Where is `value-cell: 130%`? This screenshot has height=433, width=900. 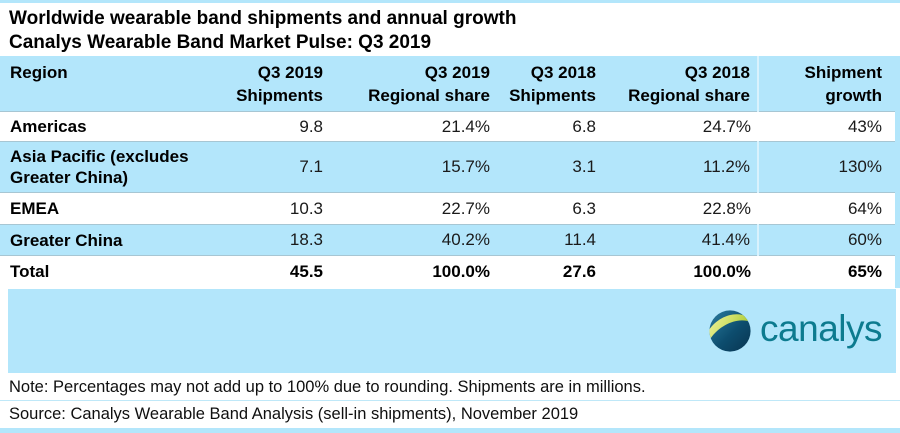
value-cell: 130% is located at coordinates (826, 167).